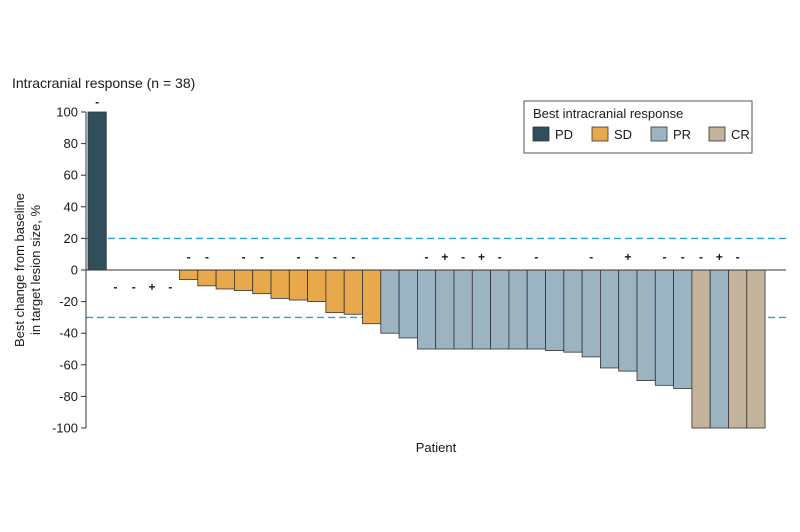 Image resolution: width=800 pixels, height=532 pixels. Describe the element at coordinates (682, 134) in the screenshot. I see `legend-label: PR` at that location.